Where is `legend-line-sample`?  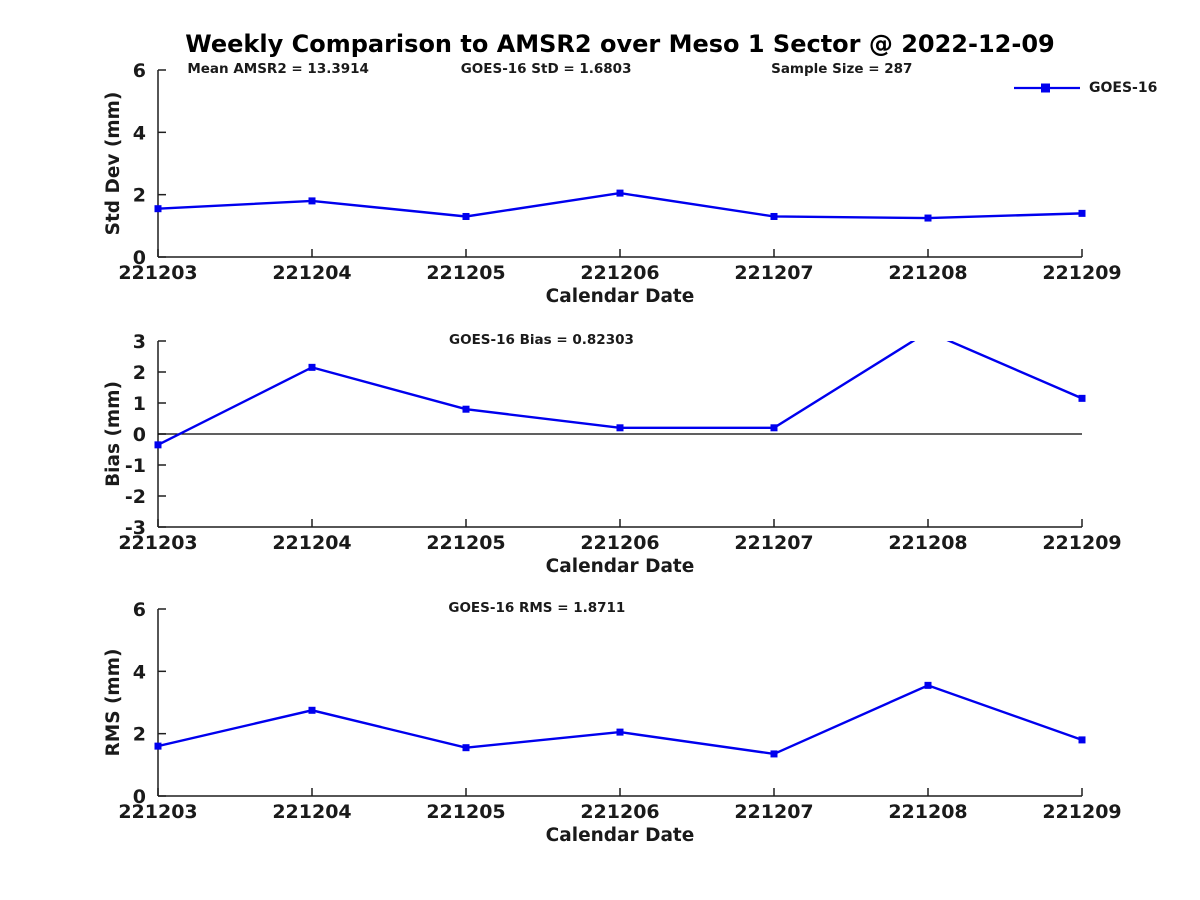 legend-line-sample is located at coordinates (1047, 88).